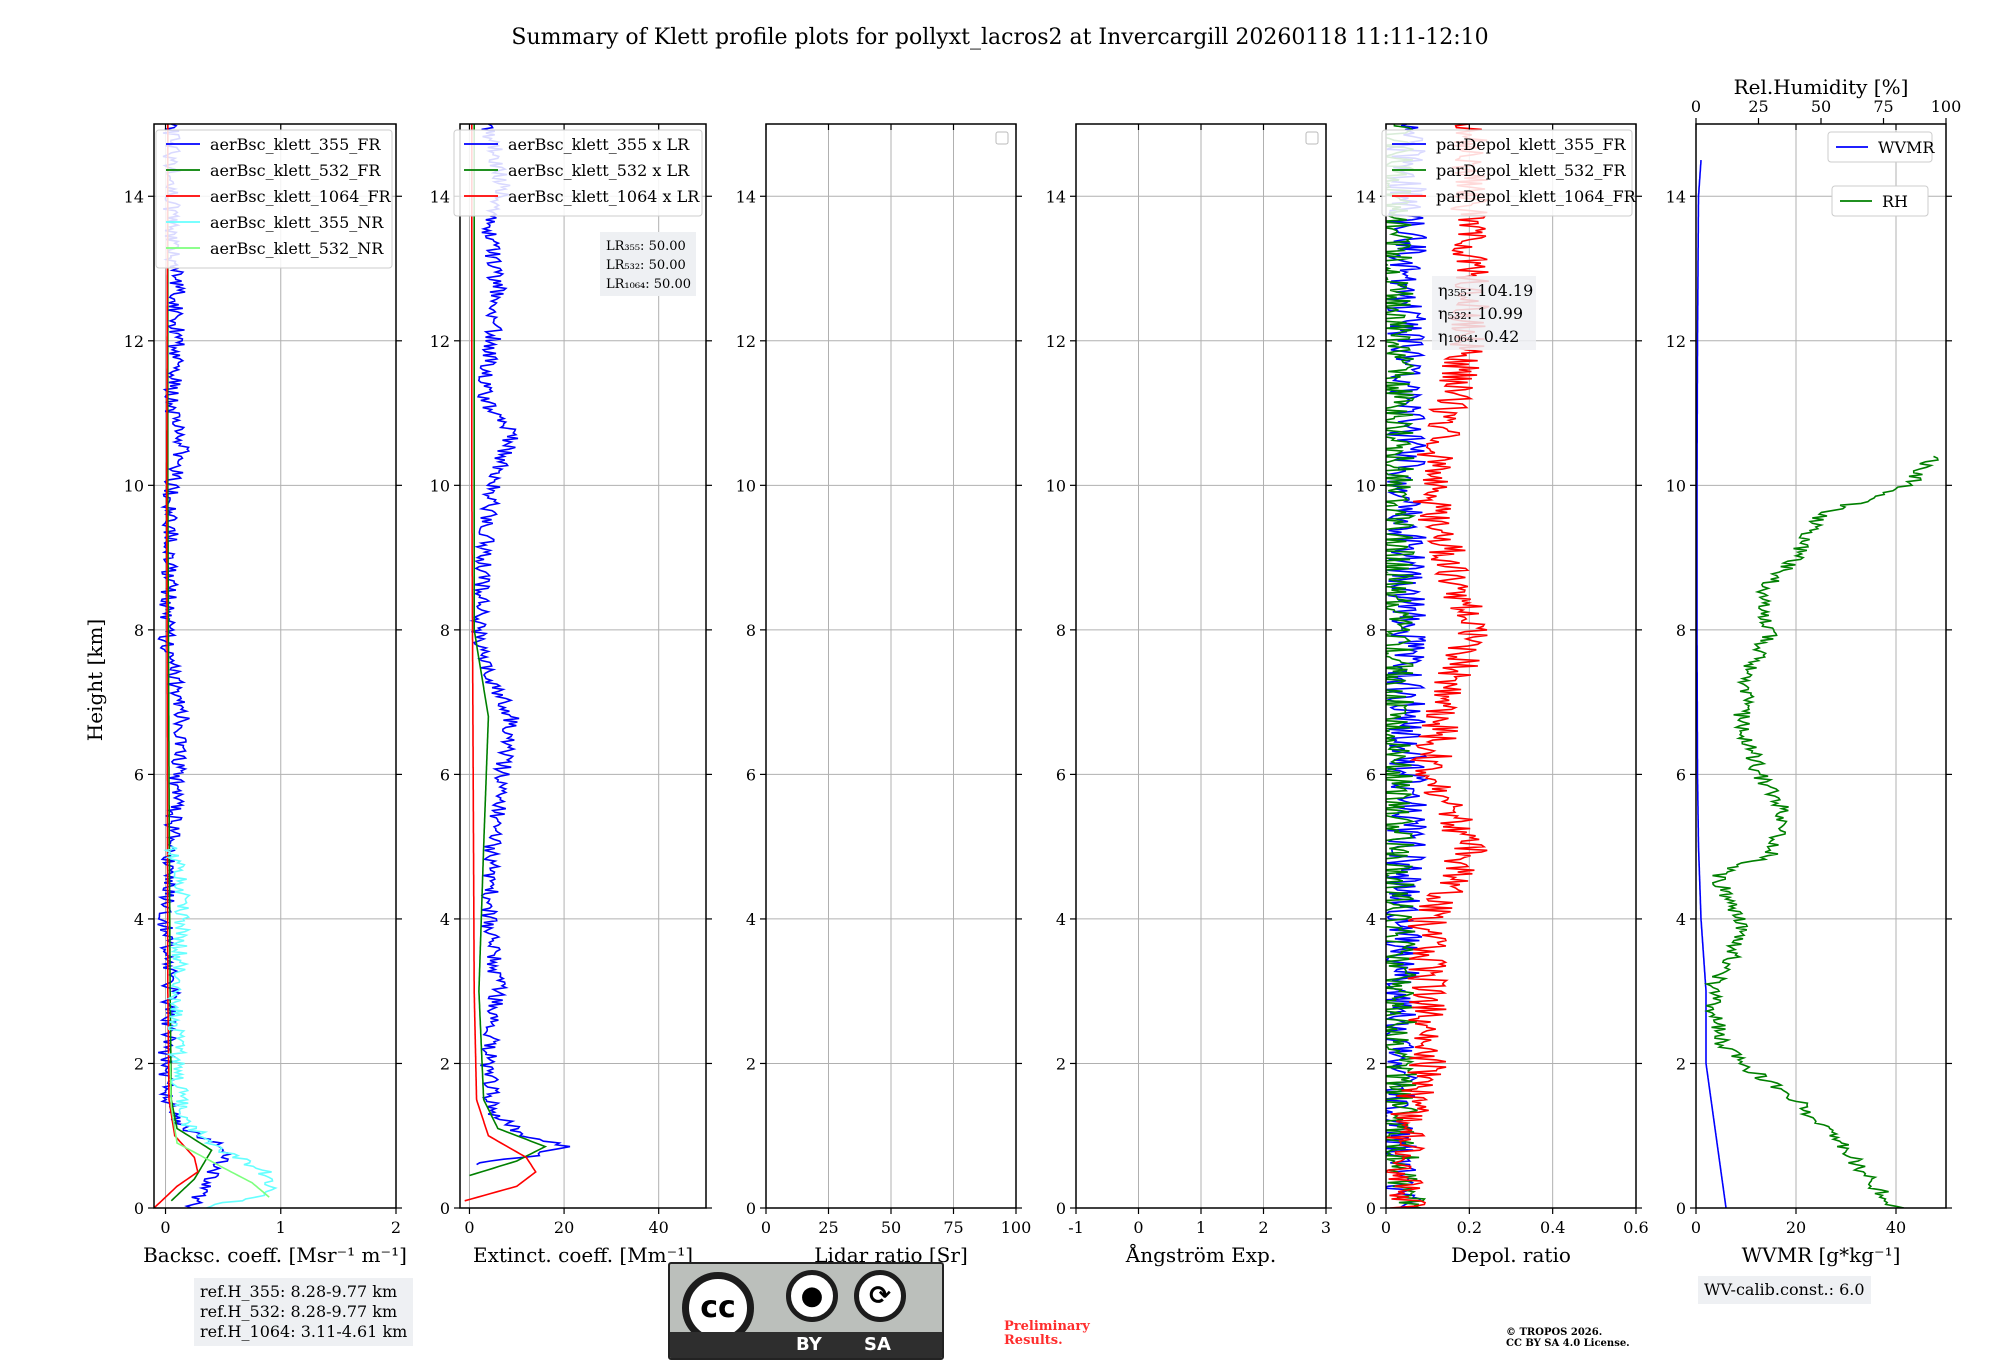  I want to click on copyright-note: © TROPOS 2026. CC BY SA 4.0 License., so click(1568, 1338).